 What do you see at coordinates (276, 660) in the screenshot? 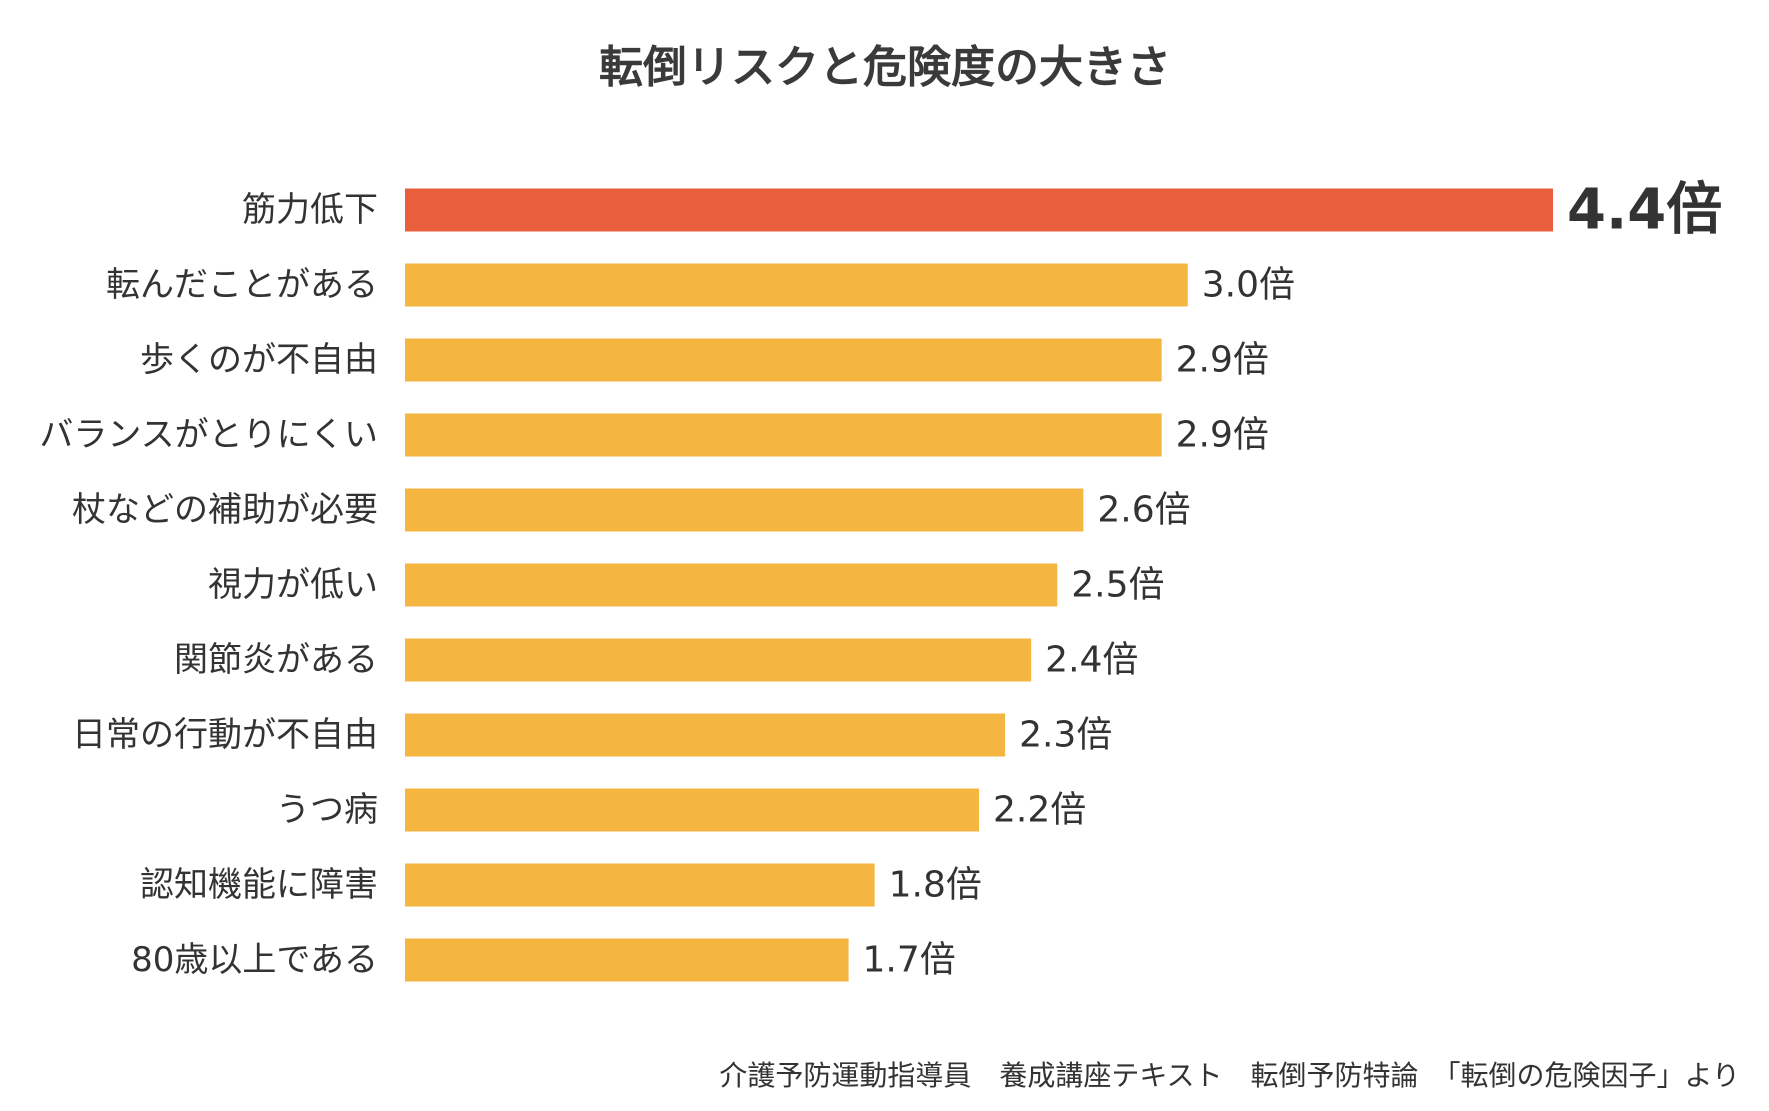
I see `category-label: 関節炎がある` at bounding box center [276, 660].